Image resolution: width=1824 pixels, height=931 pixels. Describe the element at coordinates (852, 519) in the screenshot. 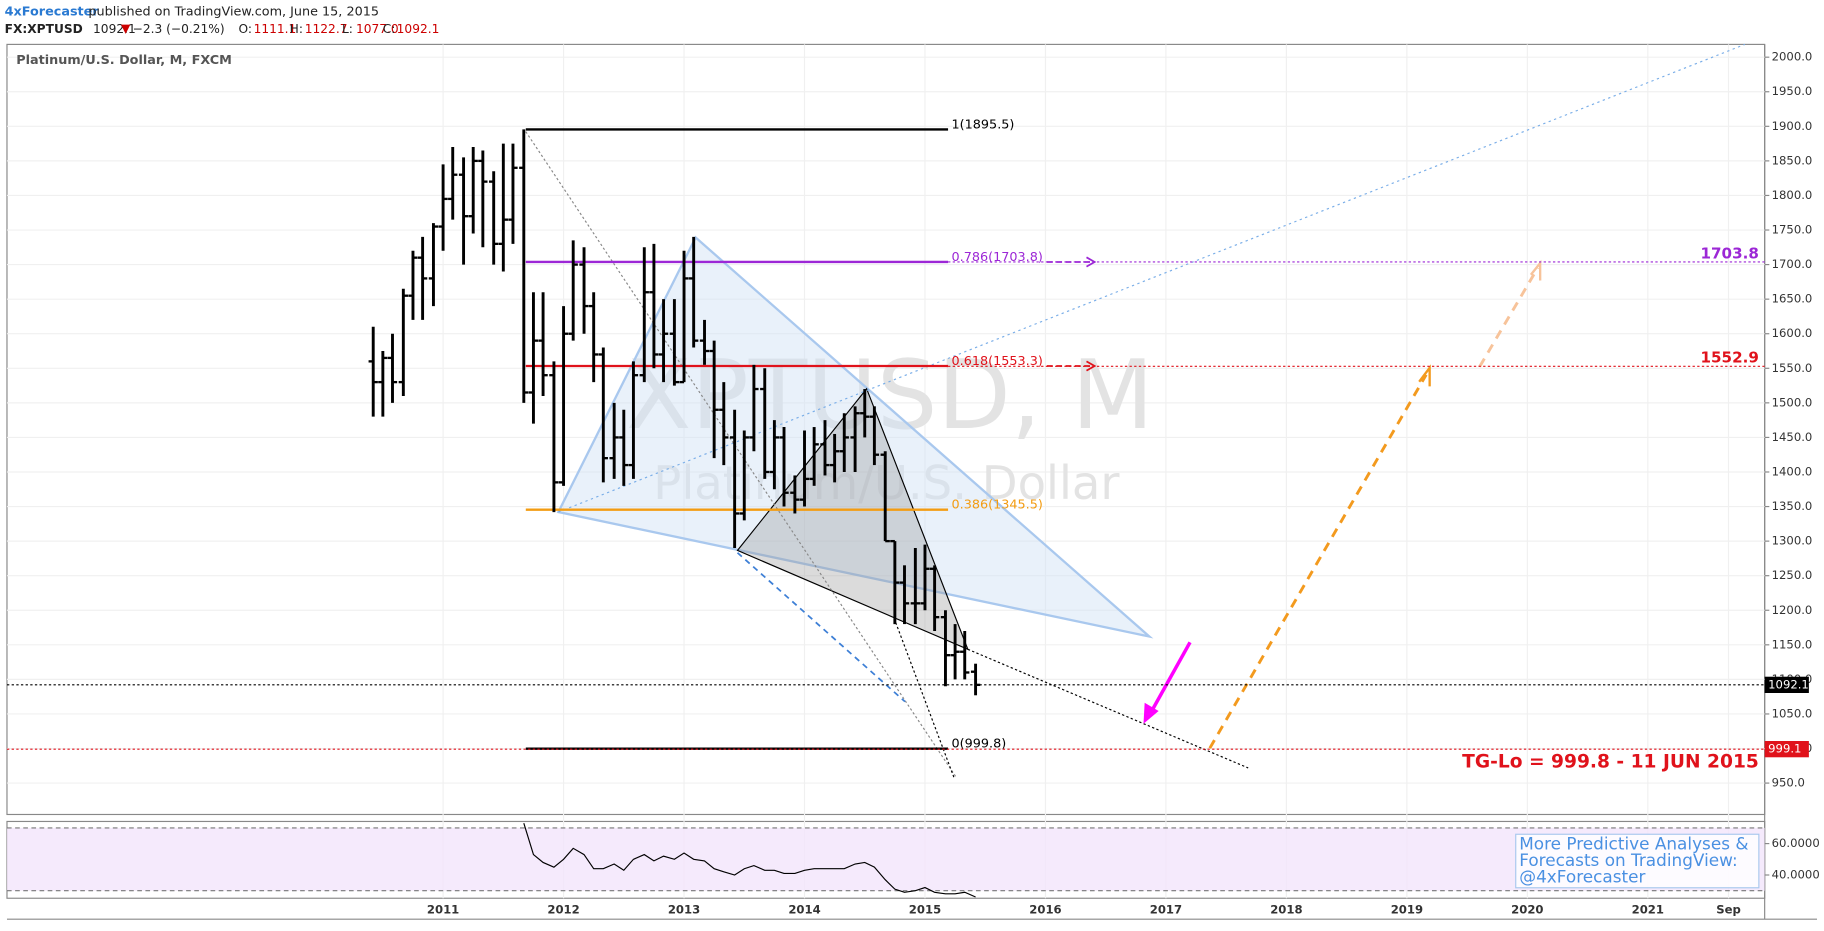

I see `pattern-grey` at that location.